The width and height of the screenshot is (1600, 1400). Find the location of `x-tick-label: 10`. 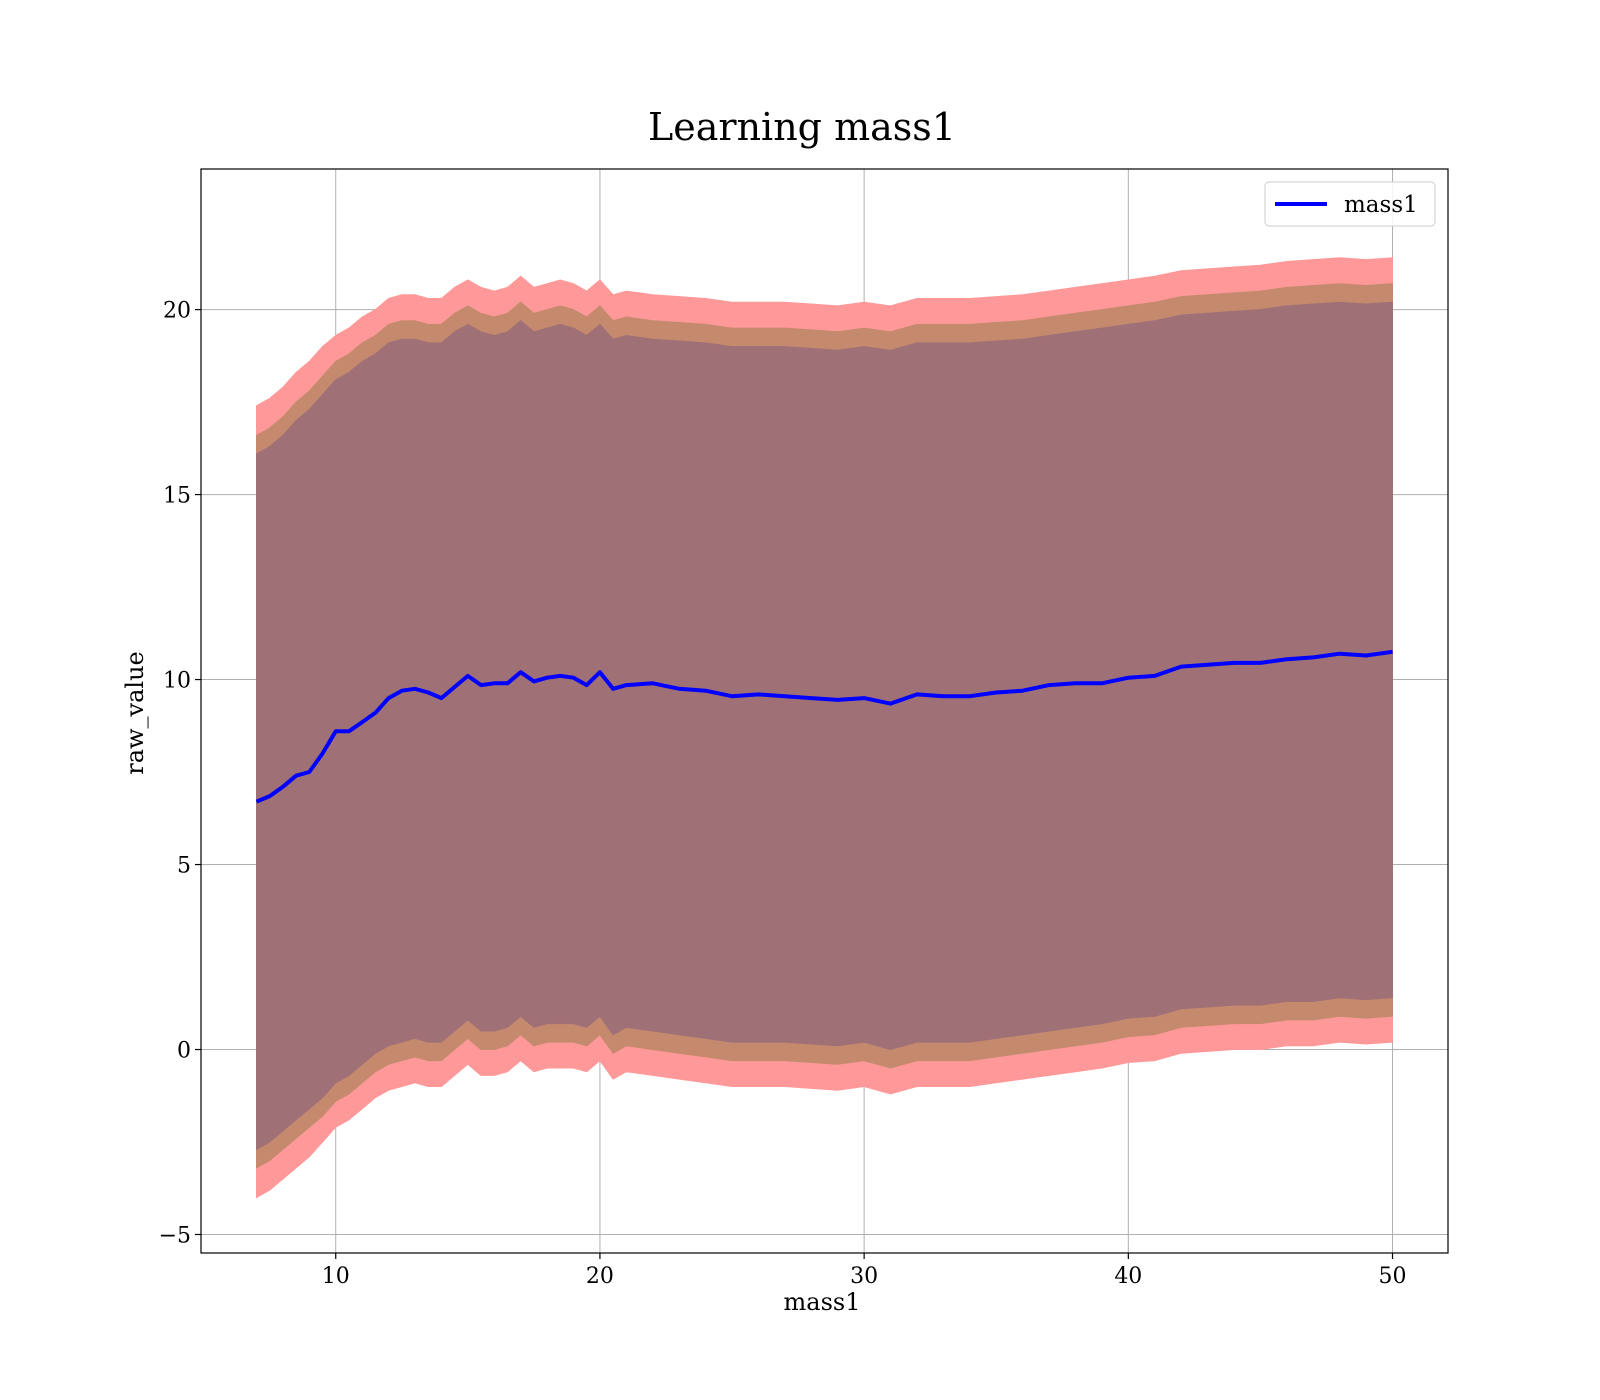

x-tick-label: 10 is located at coordinates (336, 1276).